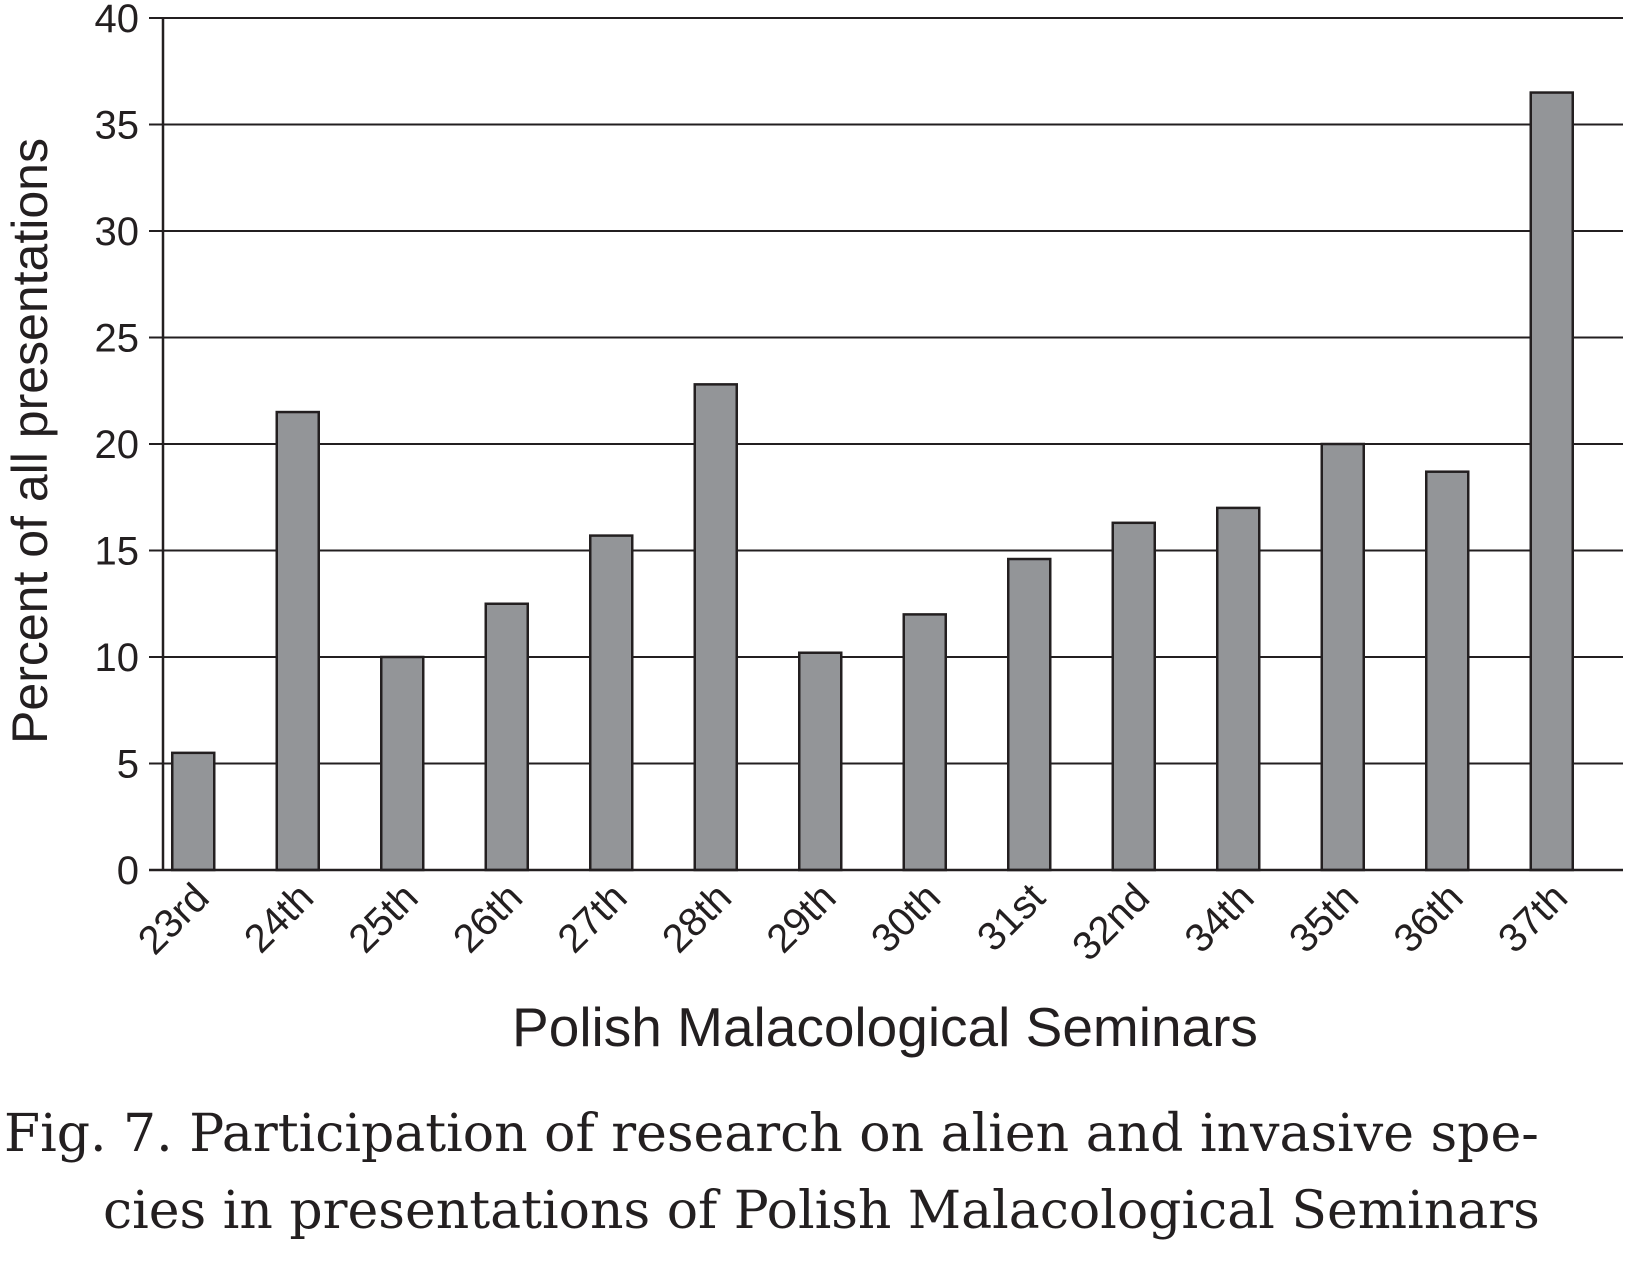  I want to click on bar-36th, so click(1447, 671).